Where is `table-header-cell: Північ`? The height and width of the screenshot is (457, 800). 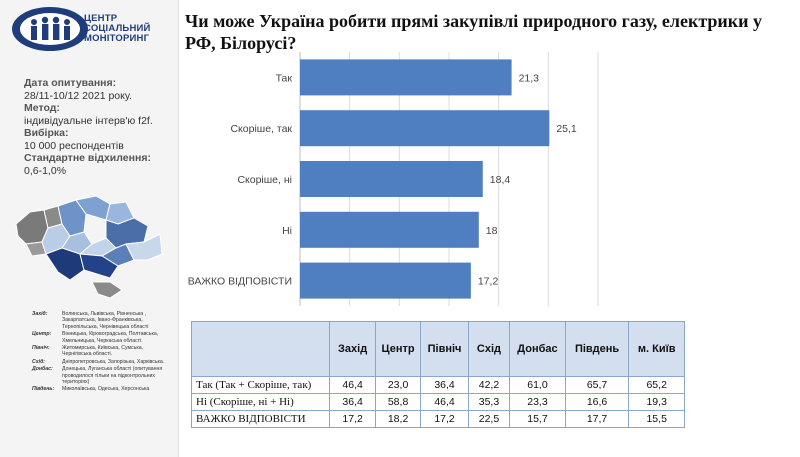
table-header-cell: Північ is located at coordinates (444, 349).